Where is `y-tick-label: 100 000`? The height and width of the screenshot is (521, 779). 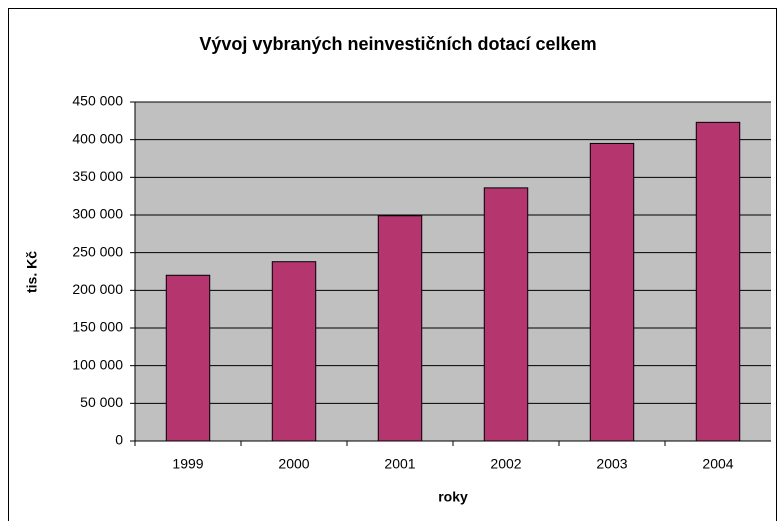 y-tick-label: 100 000 is located at coordinates (97, 364).